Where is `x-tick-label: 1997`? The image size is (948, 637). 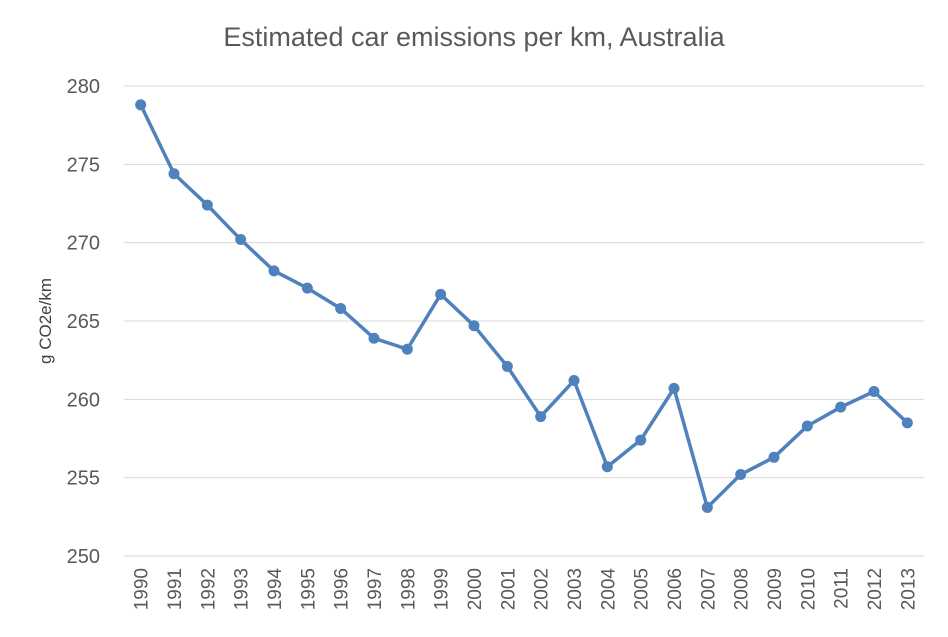 x-tick-label: 1997 is located at coordinates (375, 589).